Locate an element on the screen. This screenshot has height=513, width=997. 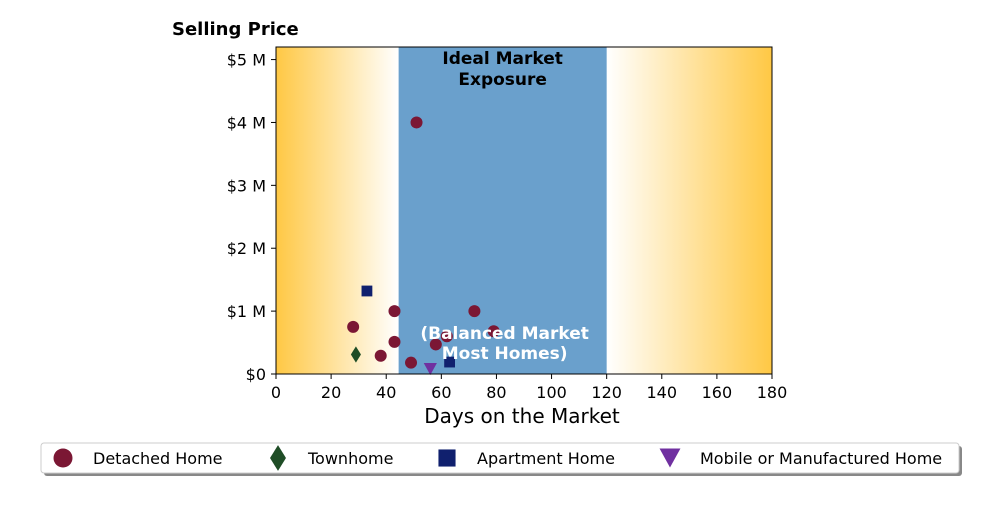
band-title-group: Ideal Market Exposure is located at coordinates (502, 69).